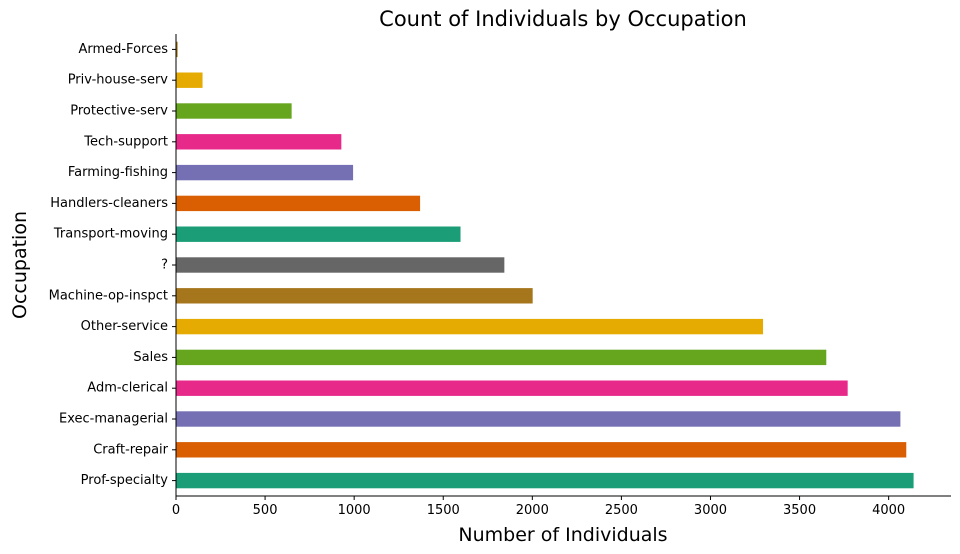 Image resolution: width=960 pixels, height=554 pixels. What do you see at coordinates (799, 510) in the screenshot?
I see `x-tick-label: 3500` at bounding box center [799, 510].